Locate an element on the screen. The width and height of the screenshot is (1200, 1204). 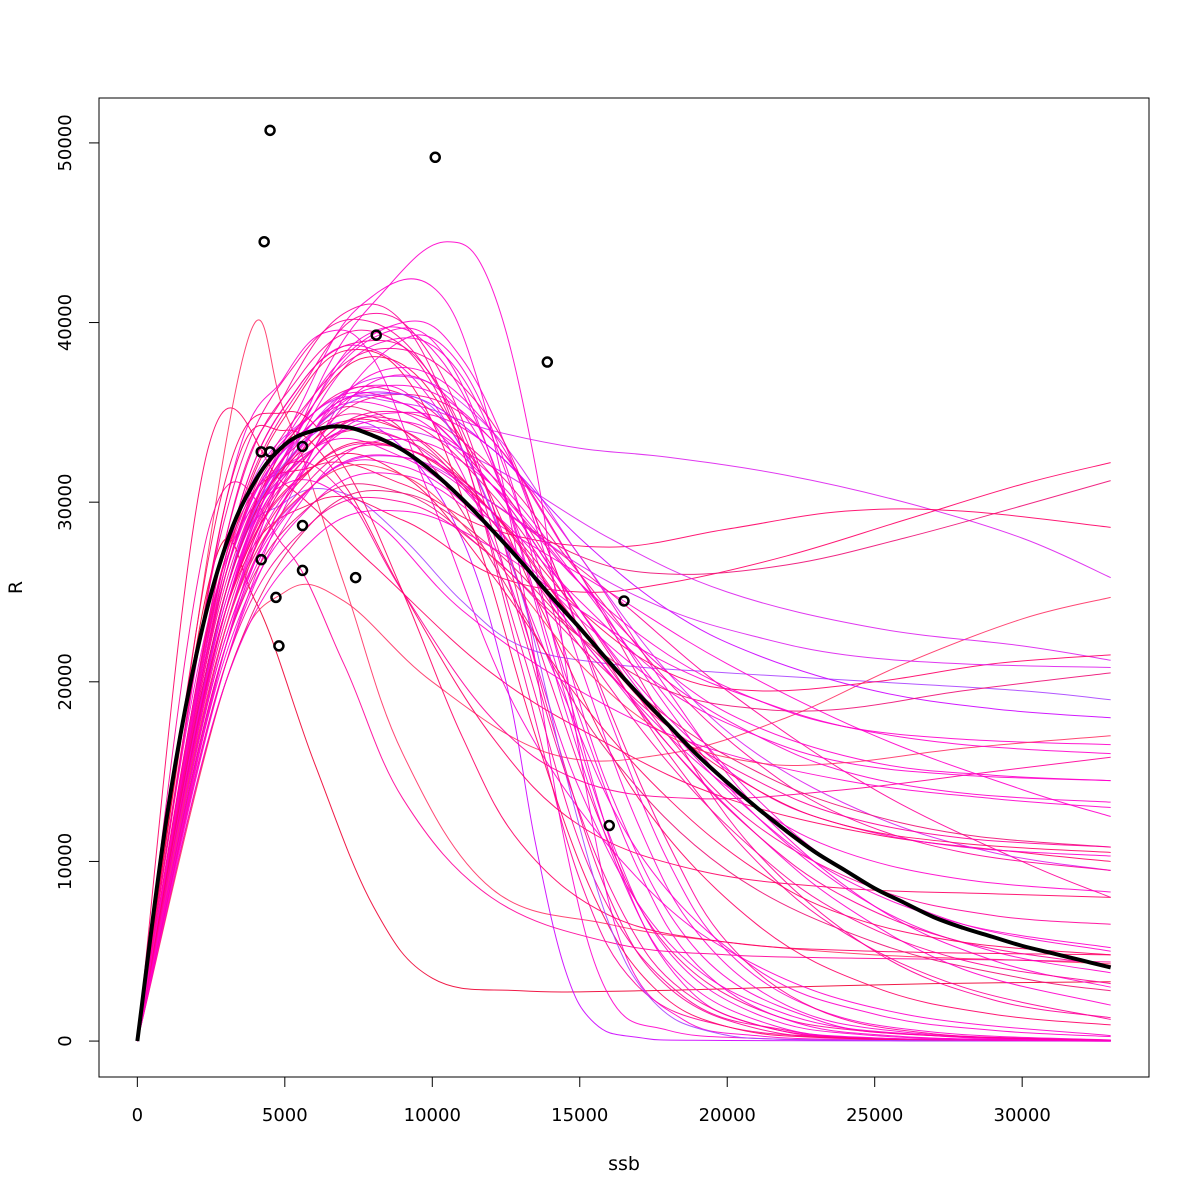
y-tick-label: 30000 is located at coordinates (65, 502).